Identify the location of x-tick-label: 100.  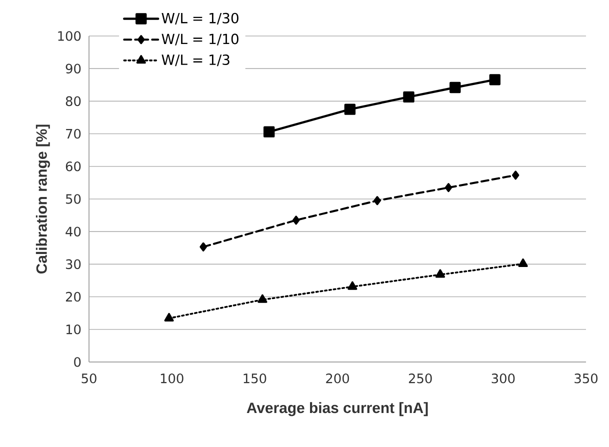
(172, 379).